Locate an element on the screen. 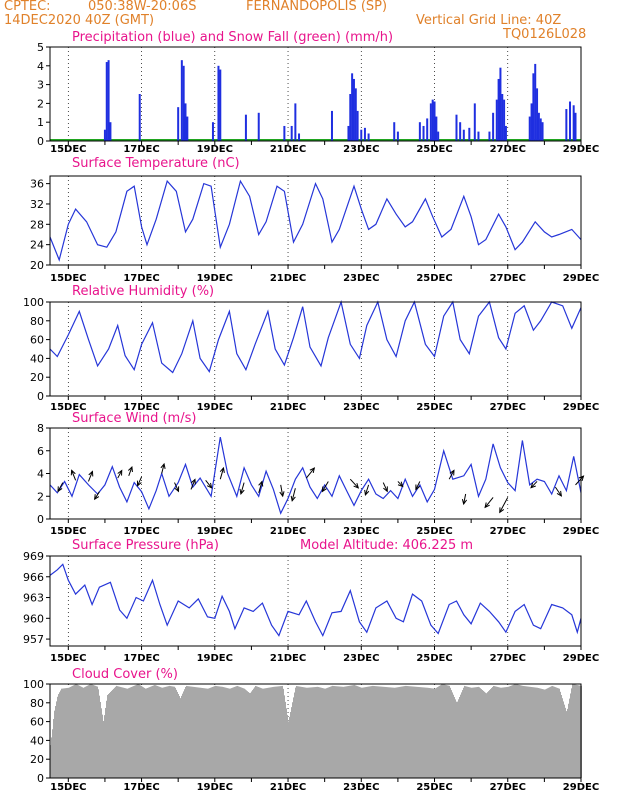 The width and height of the screenshot is (618, 800). y-tick-label: 960 is located at coordinates (33, 618).